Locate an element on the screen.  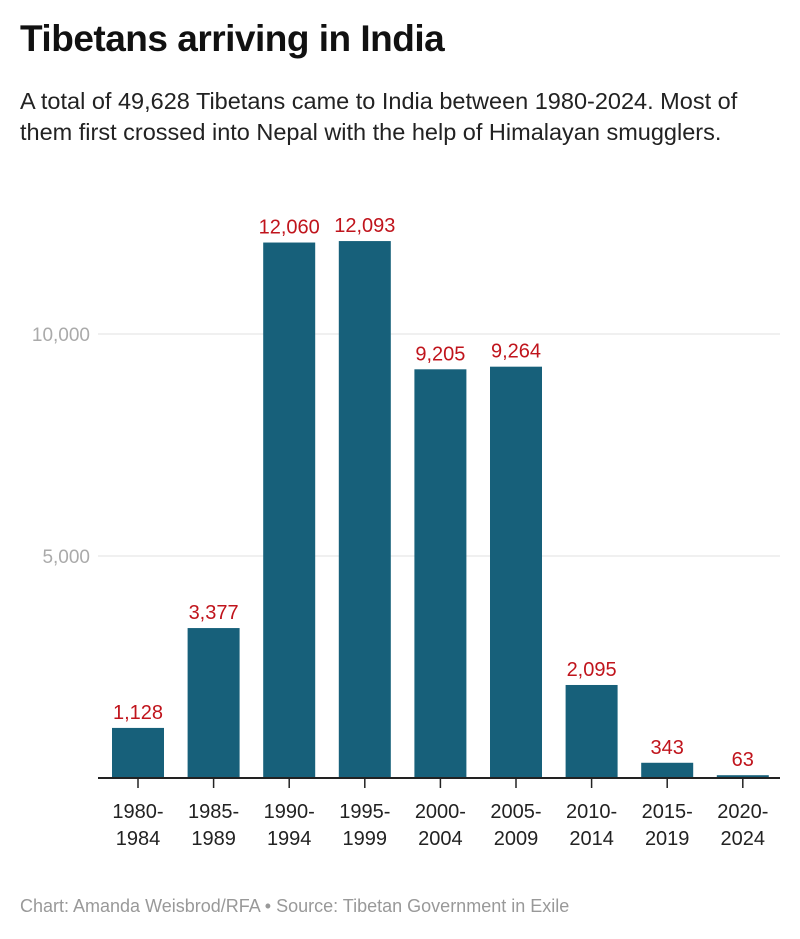
x-tick-label: 2020- is located at coordinates (742, 812).